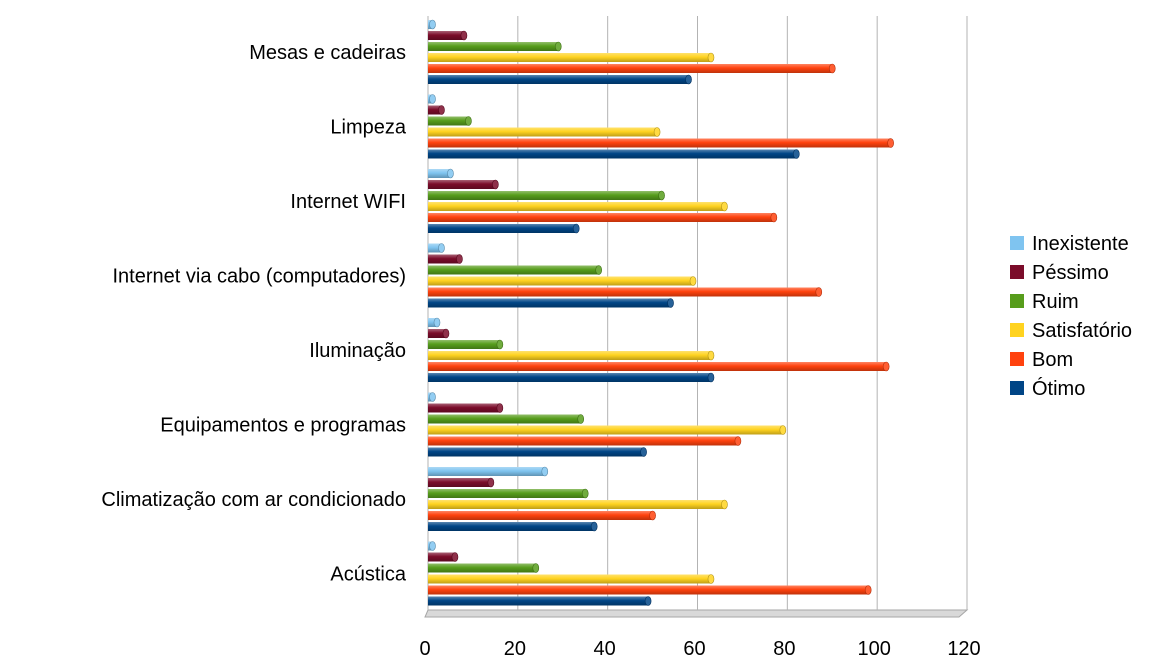 This screenshot has width=1165, height=664. What do you see at coordinates (1047, 388) in the screenshot?
I see `legend-item-otimo: Ótimo` at bounding box center [1047, 388].